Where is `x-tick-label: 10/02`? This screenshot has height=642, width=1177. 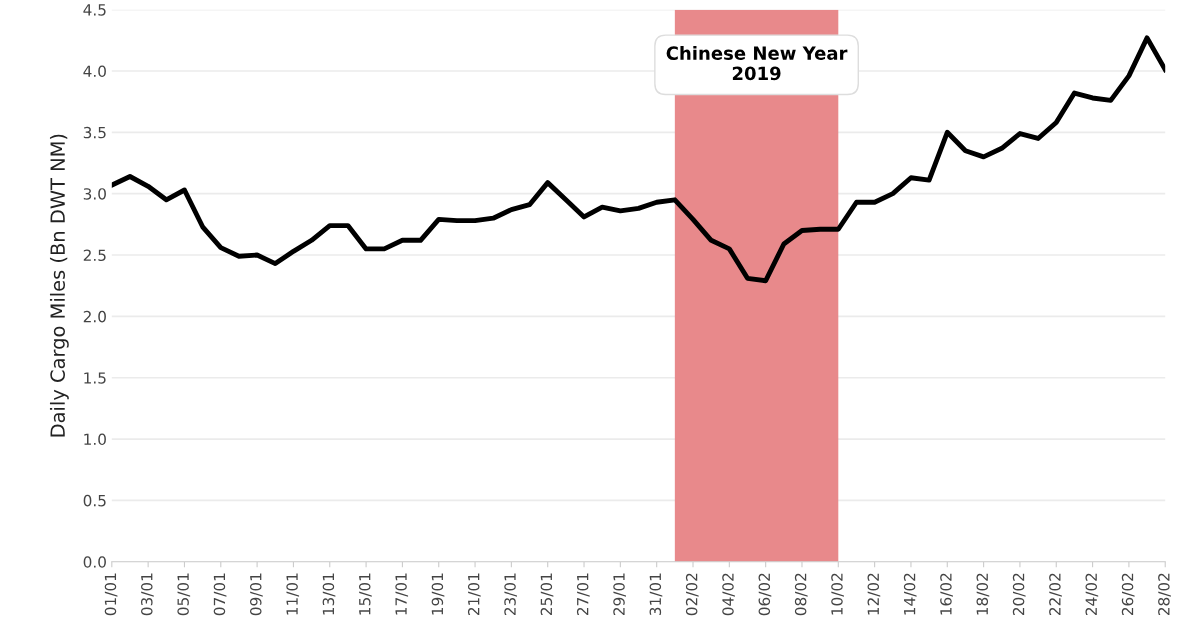
x-tick-label: 10/02 is located at coordinates (837, 594).